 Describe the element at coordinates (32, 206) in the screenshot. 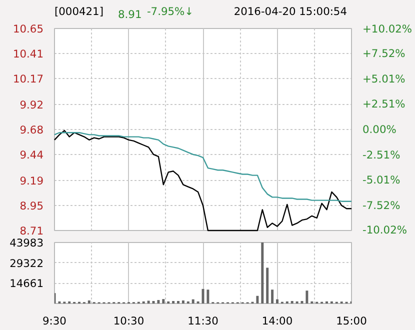

I see `y-tick-label: 8.95` at that location.